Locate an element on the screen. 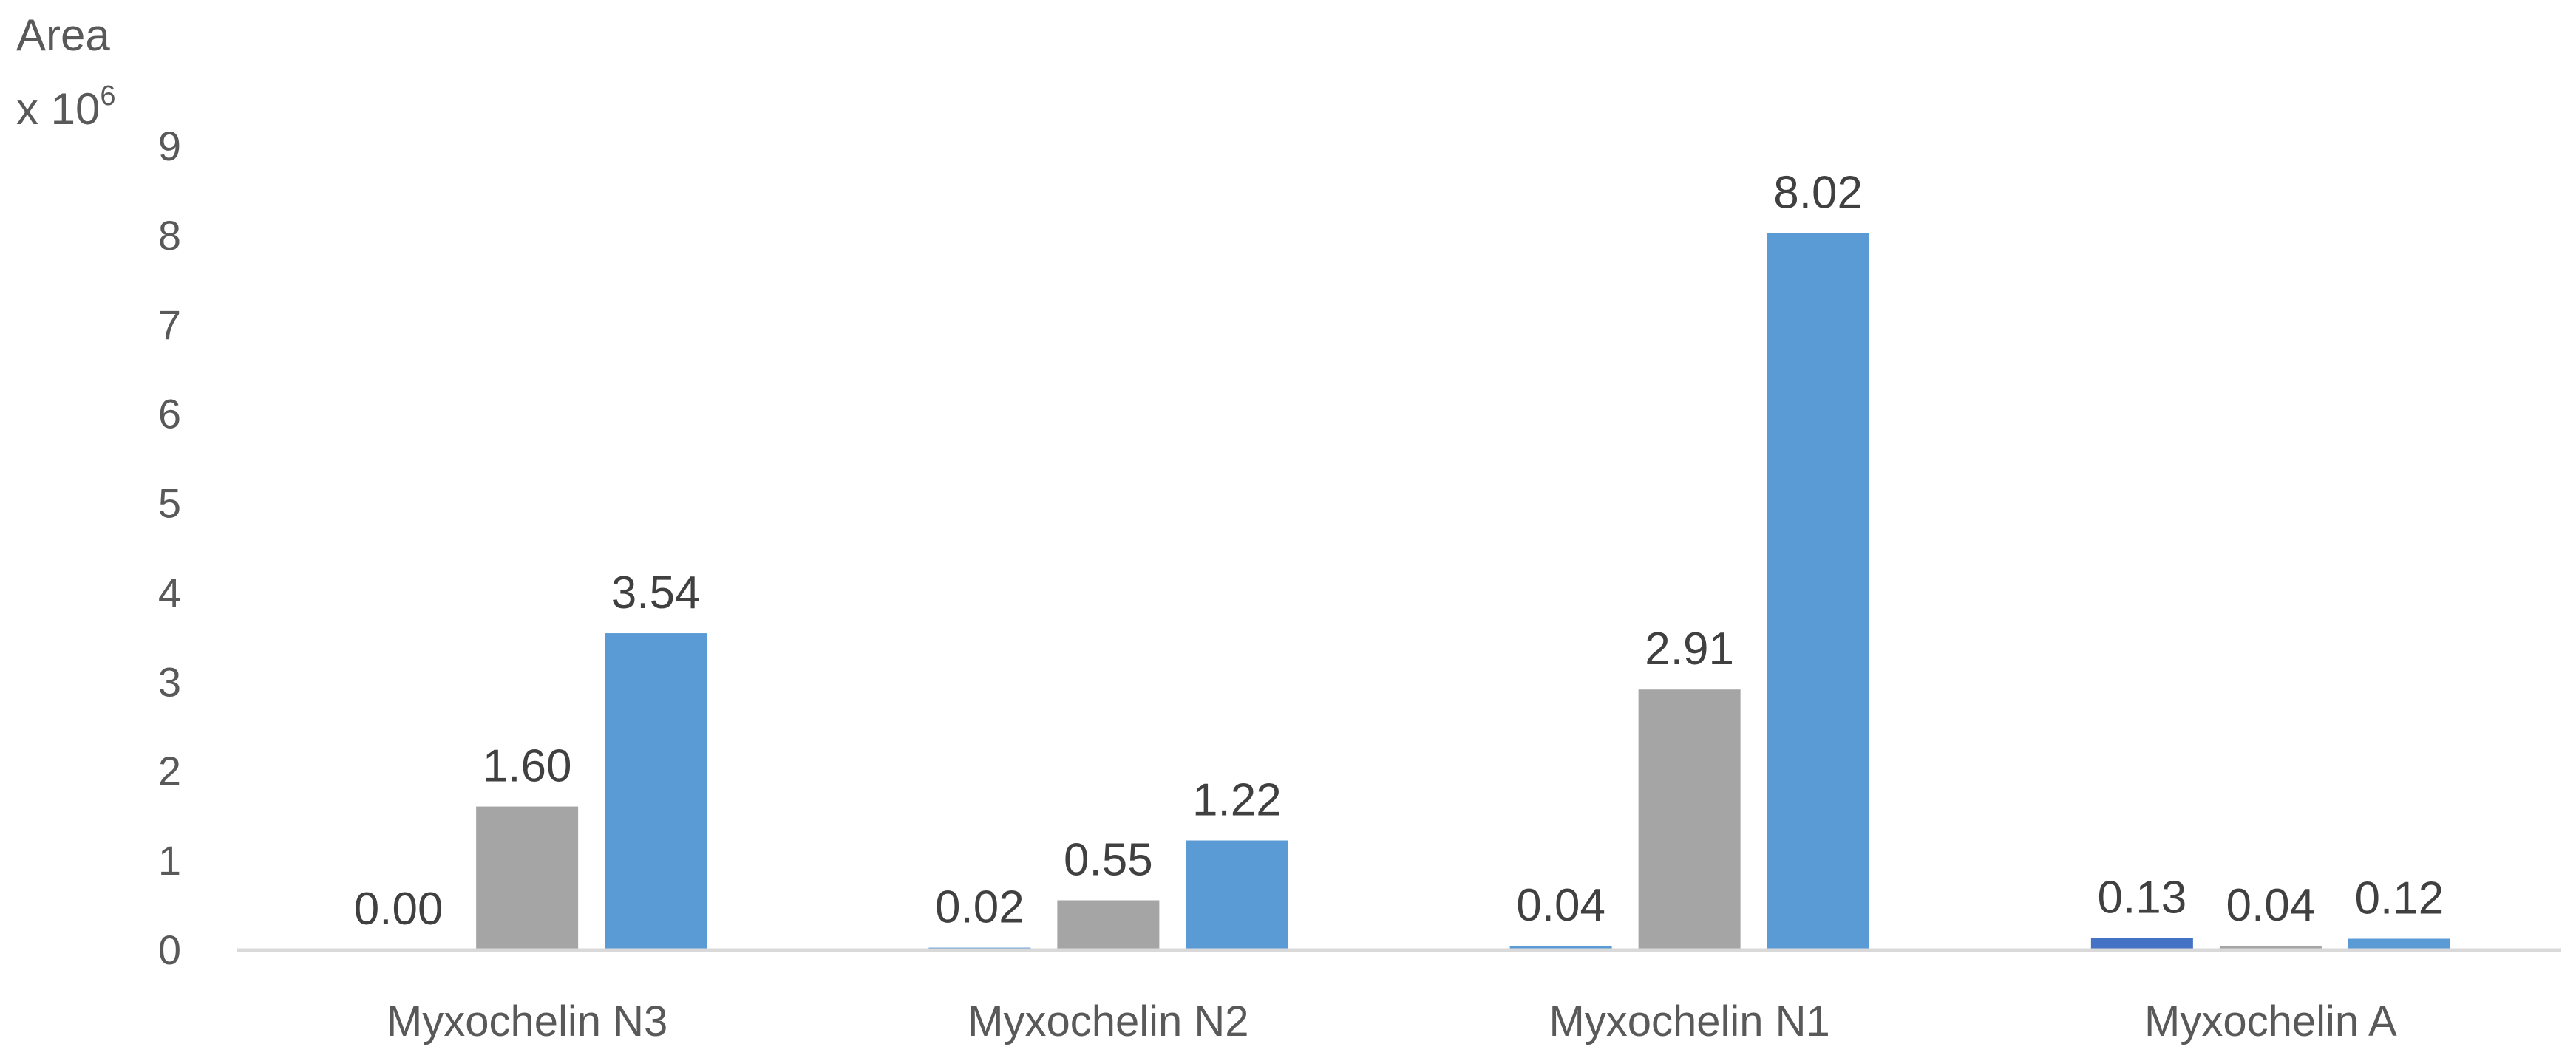 The width and height of the screenshot is (2576, 1061). y-axis-title-scale: x 106 is located at coordinates (66, 107).